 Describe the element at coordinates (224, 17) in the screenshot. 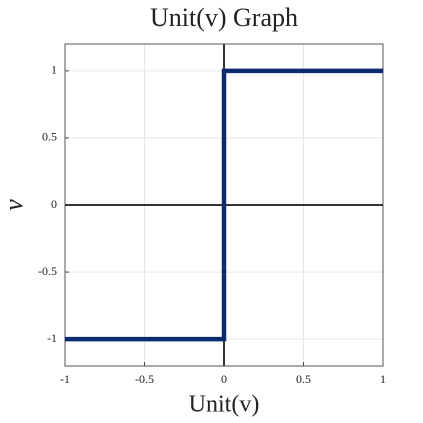

I see `chart-title: Unit(v) Graph` at that location.